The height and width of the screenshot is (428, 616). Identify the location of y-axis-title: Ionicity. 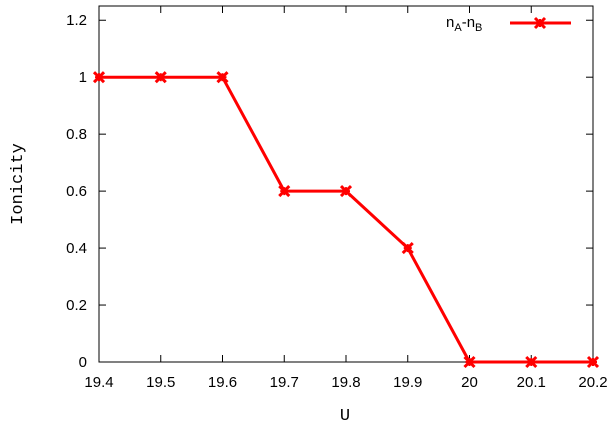
(18, 184).